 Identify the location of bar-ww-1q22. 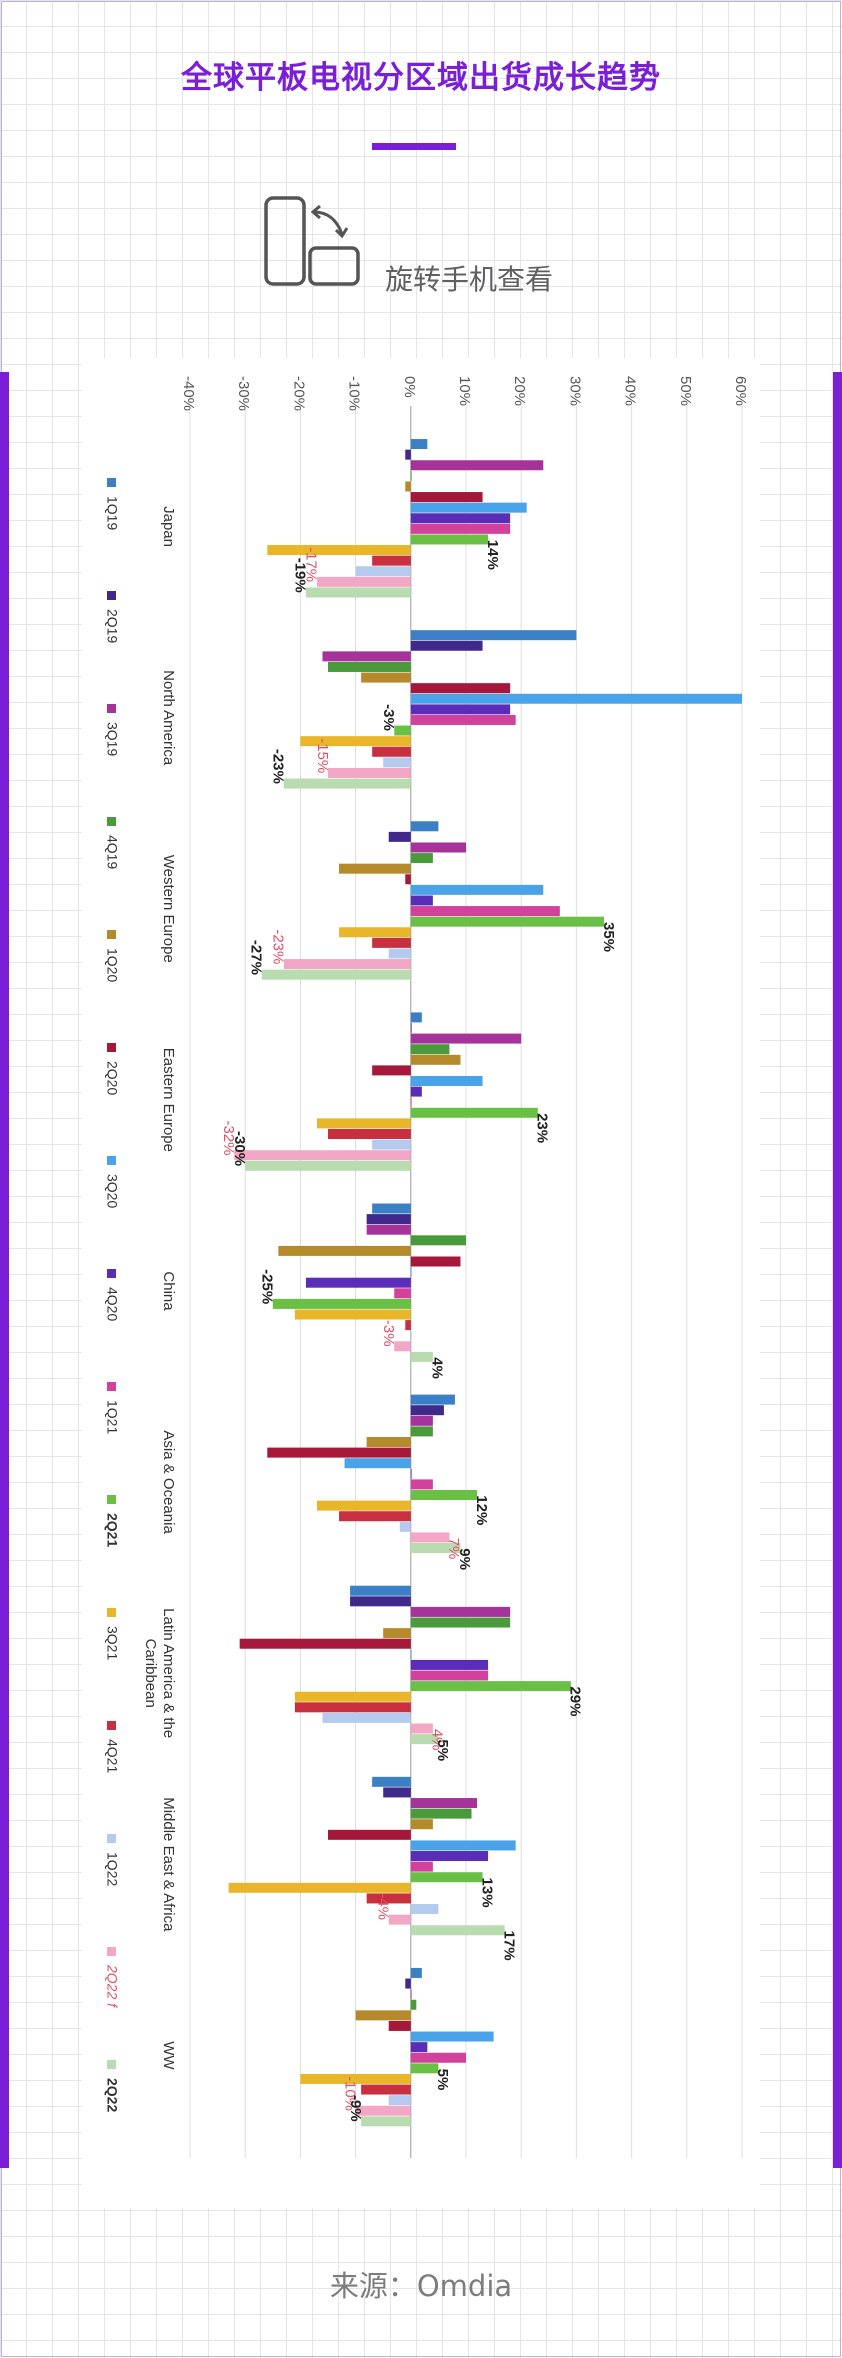
(399, 2100).